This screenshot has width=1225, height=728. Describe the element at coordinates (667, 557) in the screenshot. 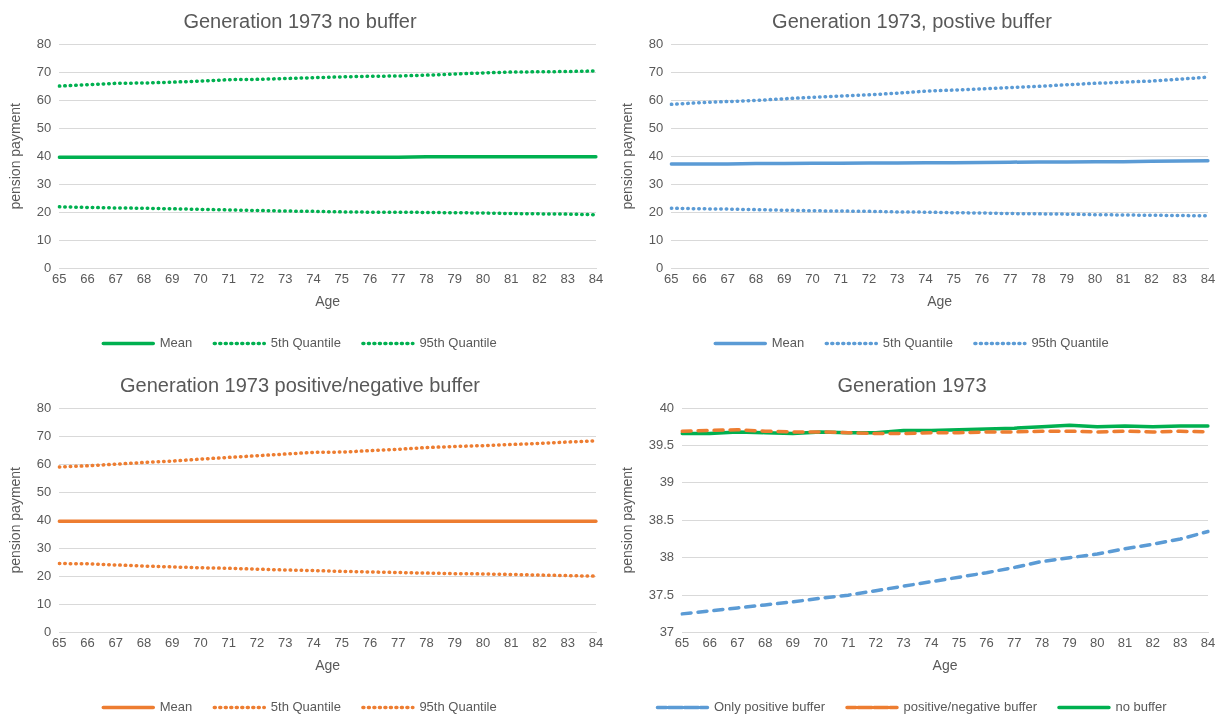

I see `y-tick-label: 38` at that location.